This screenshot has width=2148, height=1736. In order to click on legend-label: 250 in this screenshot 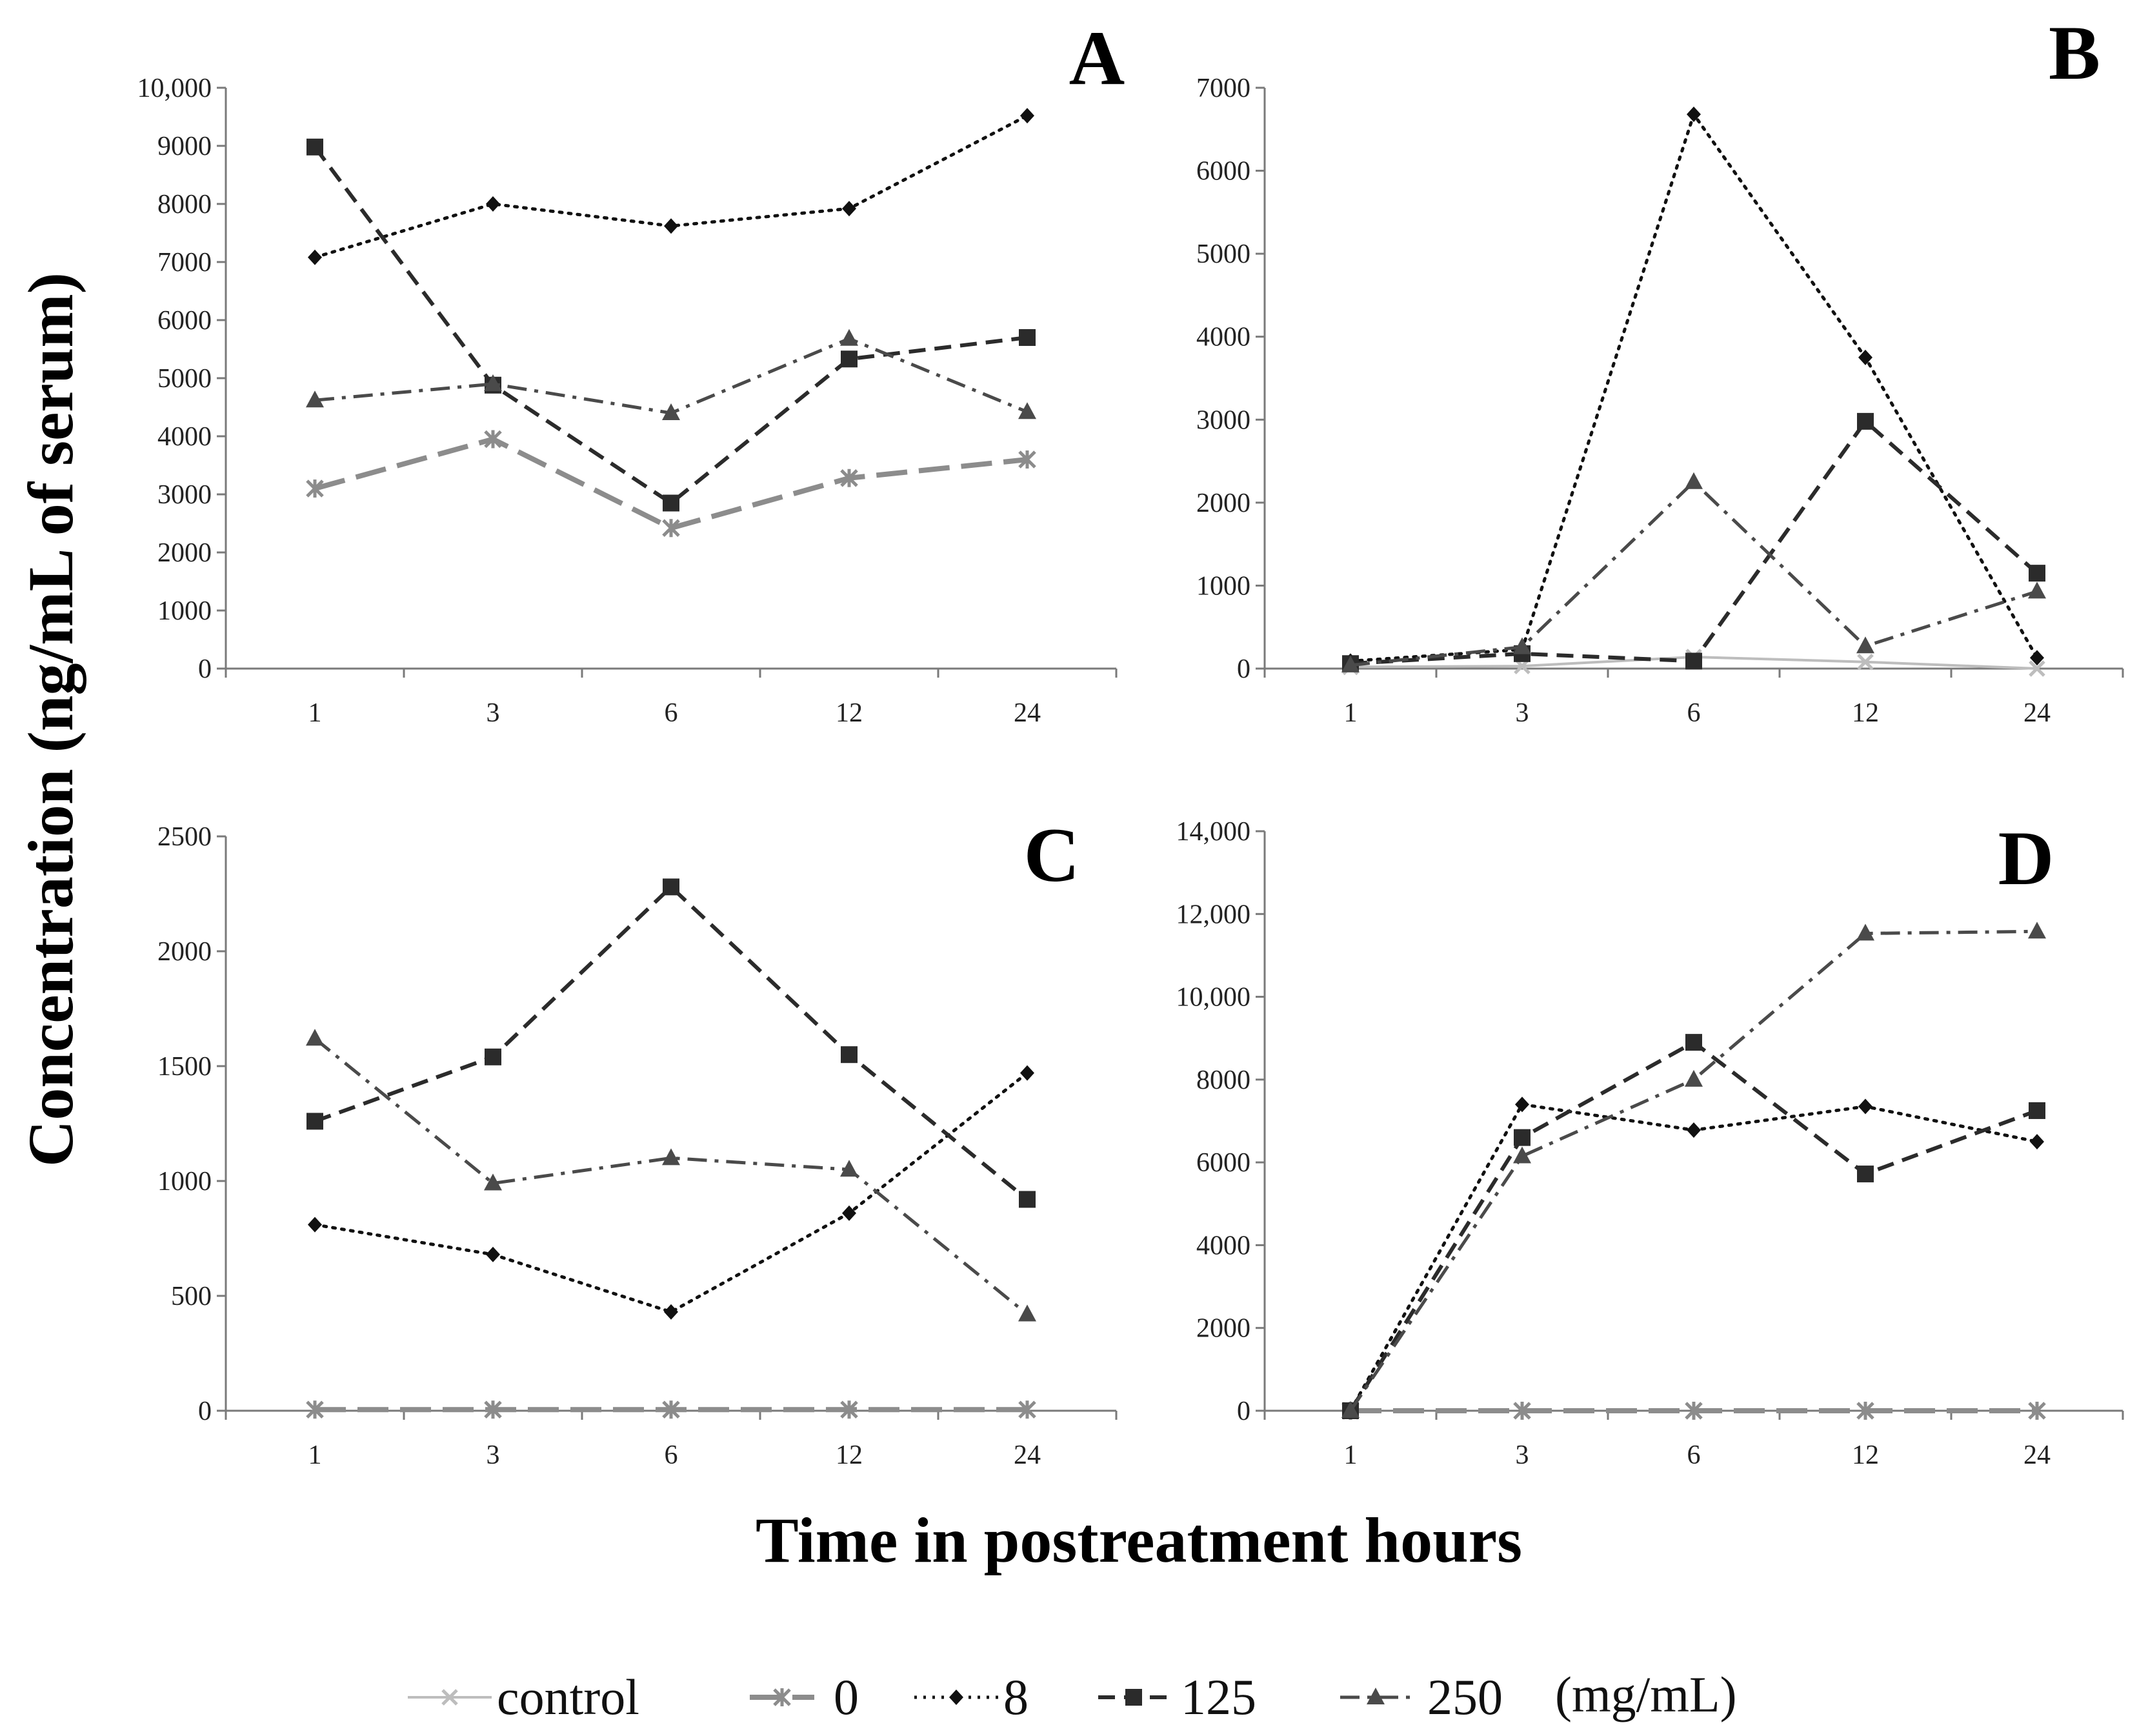, I will do `click(1465, 1697)`.